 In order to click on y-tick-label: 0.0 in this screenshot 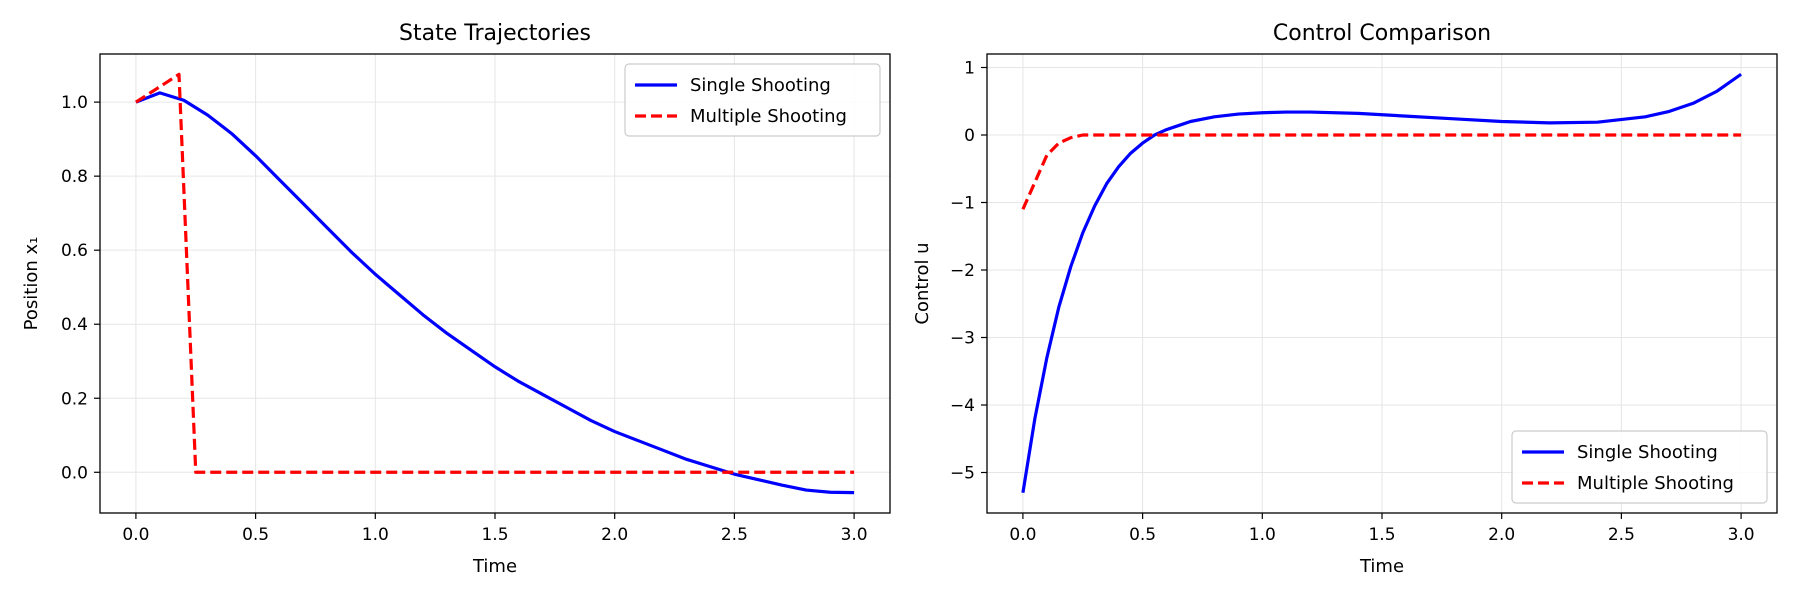, I will do `click(74, 473)`.